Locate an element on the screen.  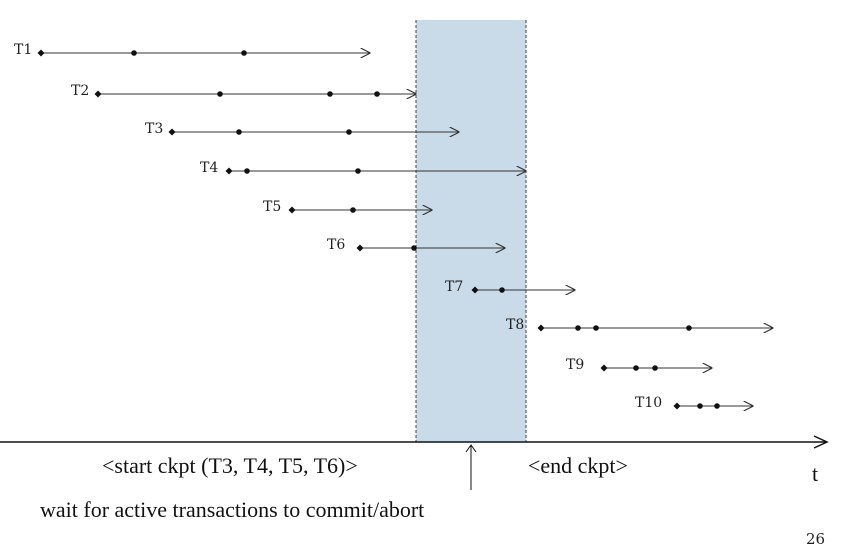
transaction-label-t8: T8 is located at coordinates (515, 325).